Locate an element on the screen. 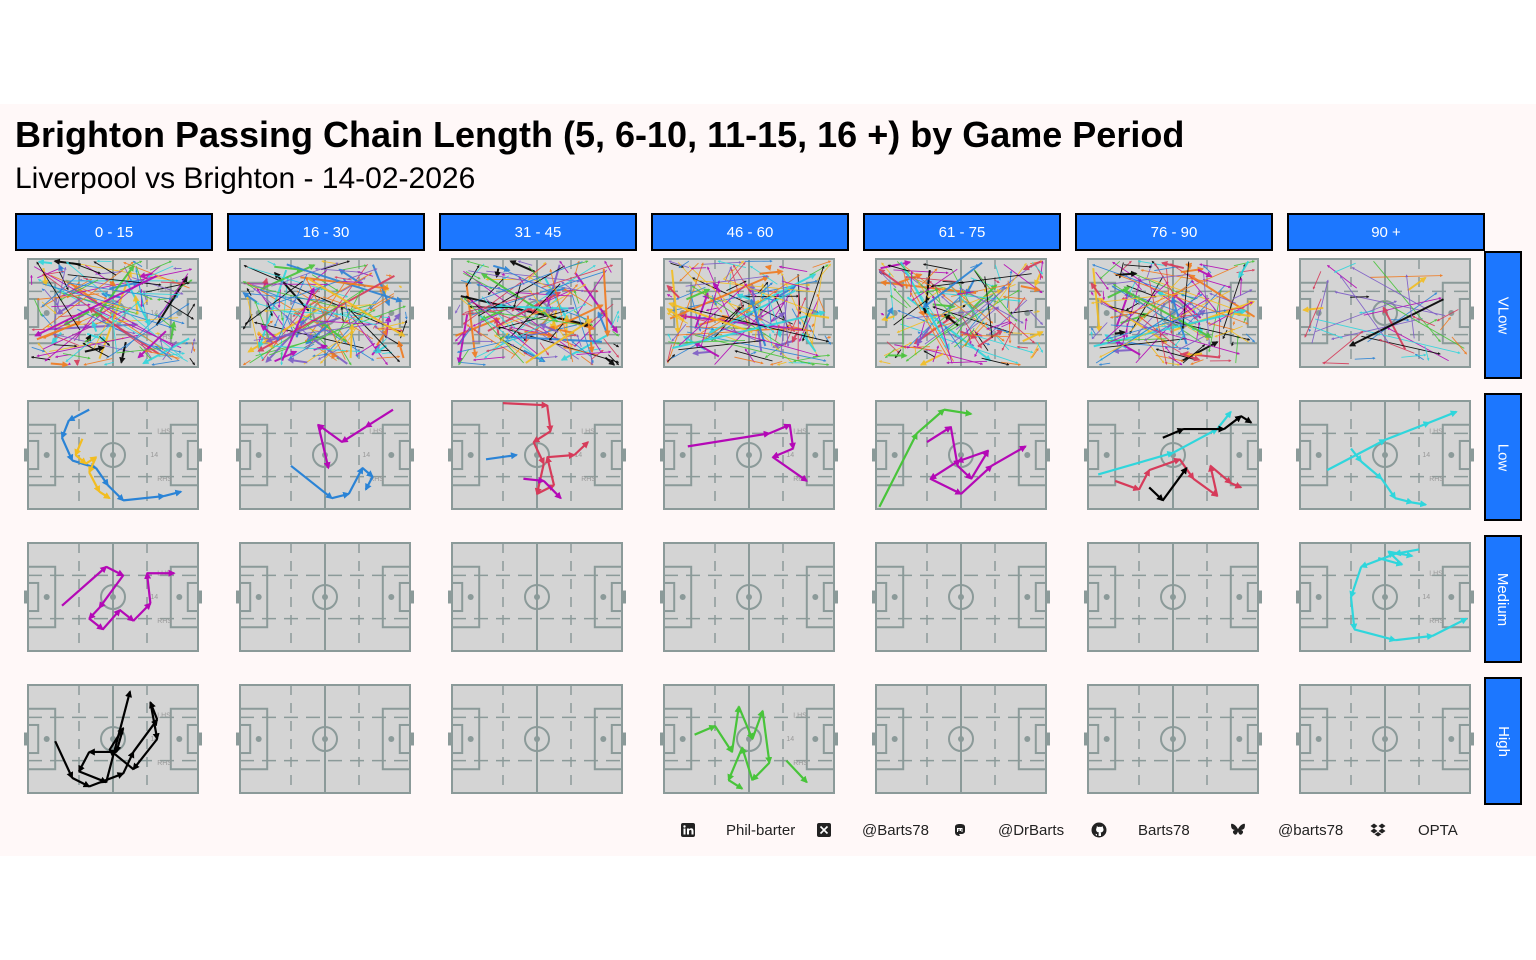 Image resolution: width=1536 pixels, height=960 pixels. github-handle: Barts78 is located at coordinates (1164, 830).